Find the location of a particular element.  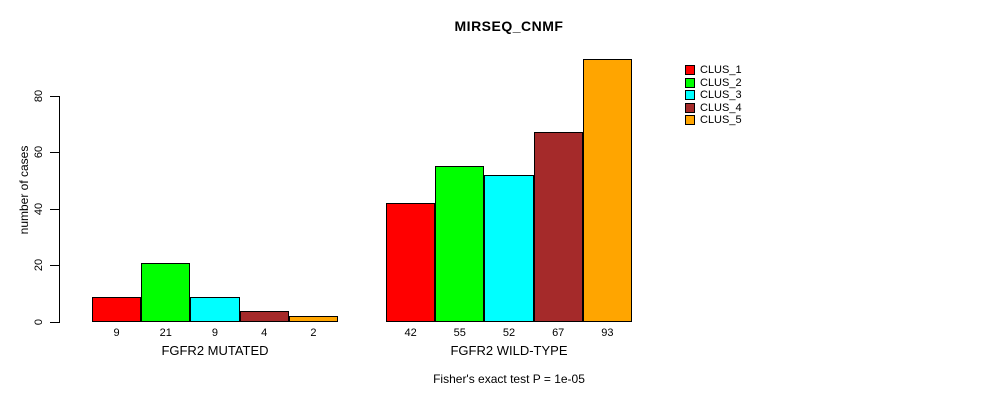

group-label: FGFR2 WILD-TYPE is located at coordinates (509, 350).